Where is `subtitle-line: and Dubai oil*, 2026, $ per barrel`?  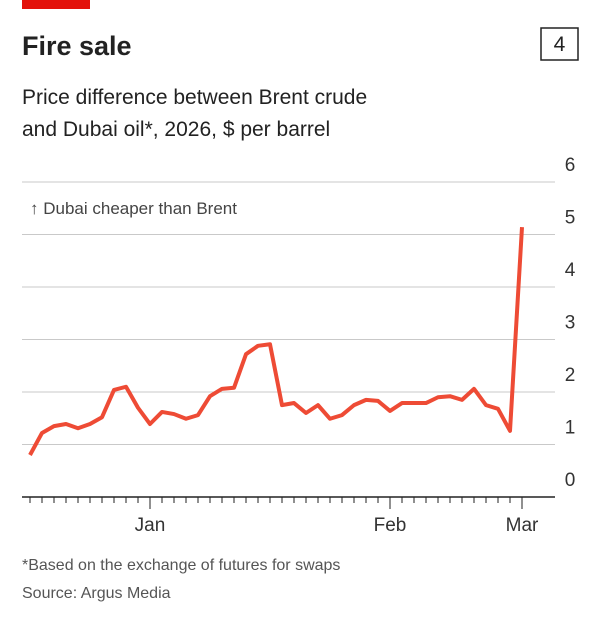 subtitle-line: and Dubai oil*, 2026, $ per barrel is located at coordinates (176, 129).